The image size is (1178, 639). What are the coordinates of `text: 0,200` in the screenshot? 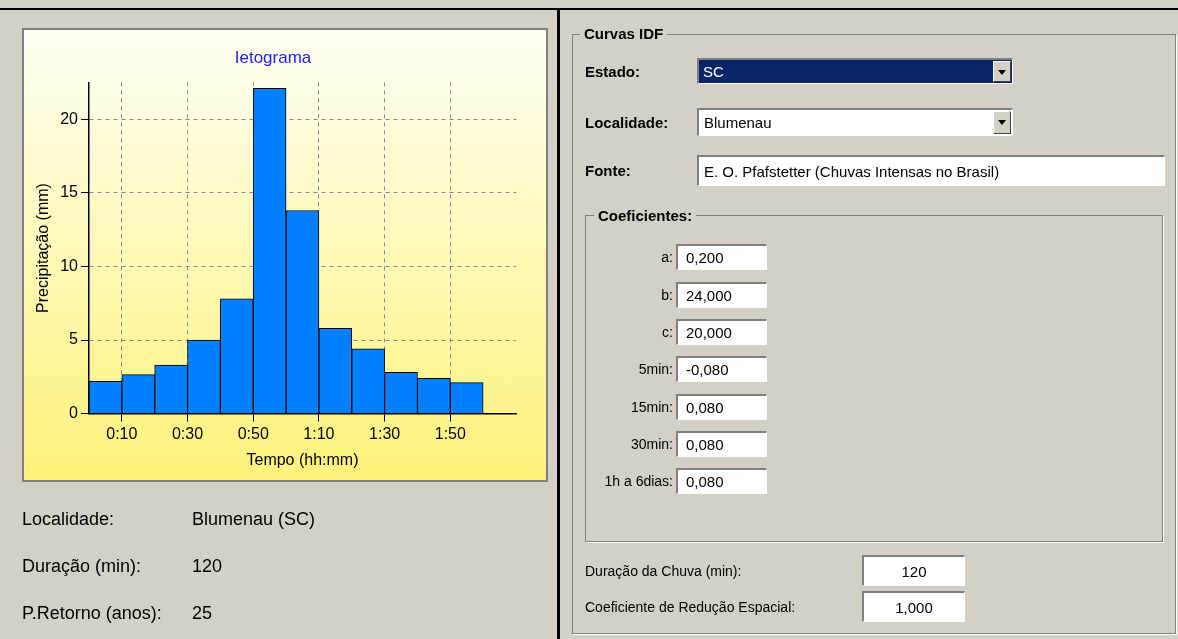 It's located at (705, 257).